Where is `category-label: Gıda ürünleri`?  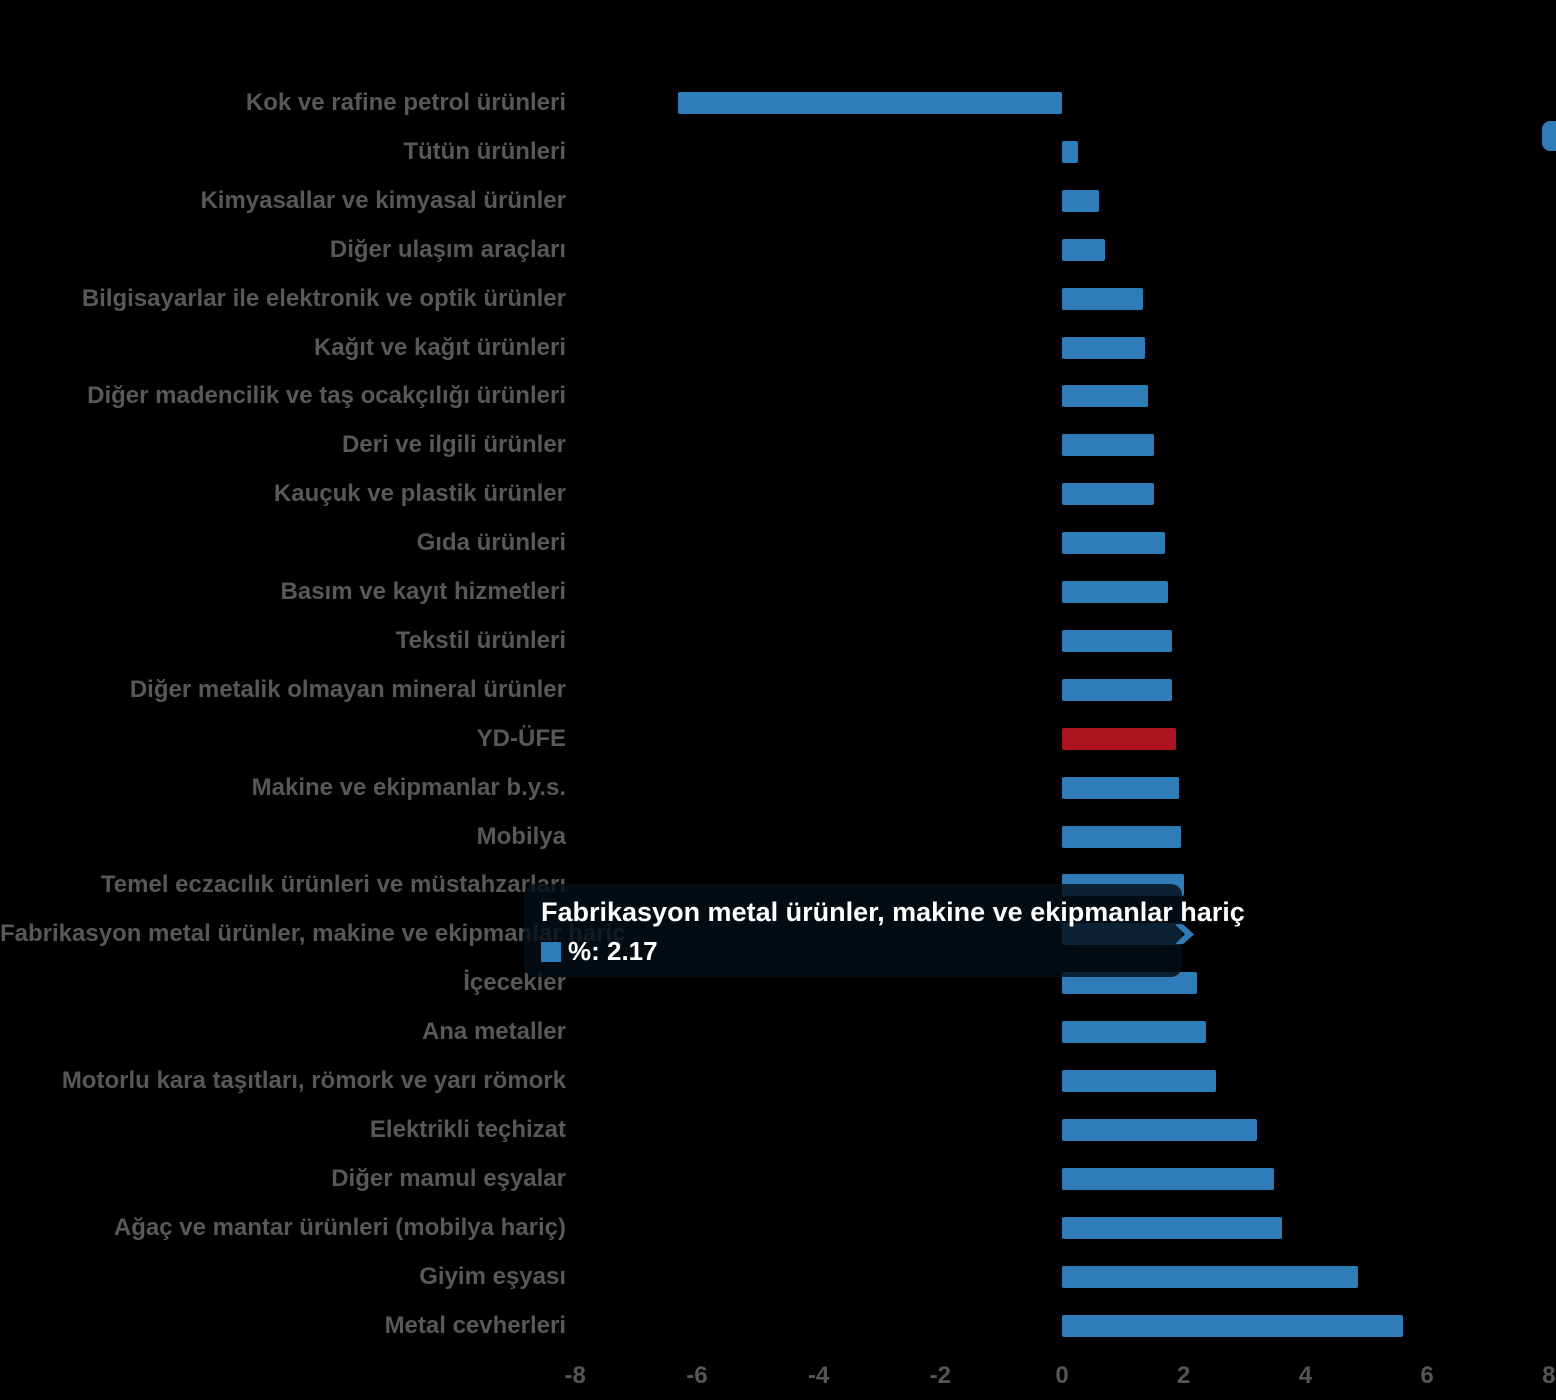 category-label: Gıda ürünleri is located at coordinates (491, 543).